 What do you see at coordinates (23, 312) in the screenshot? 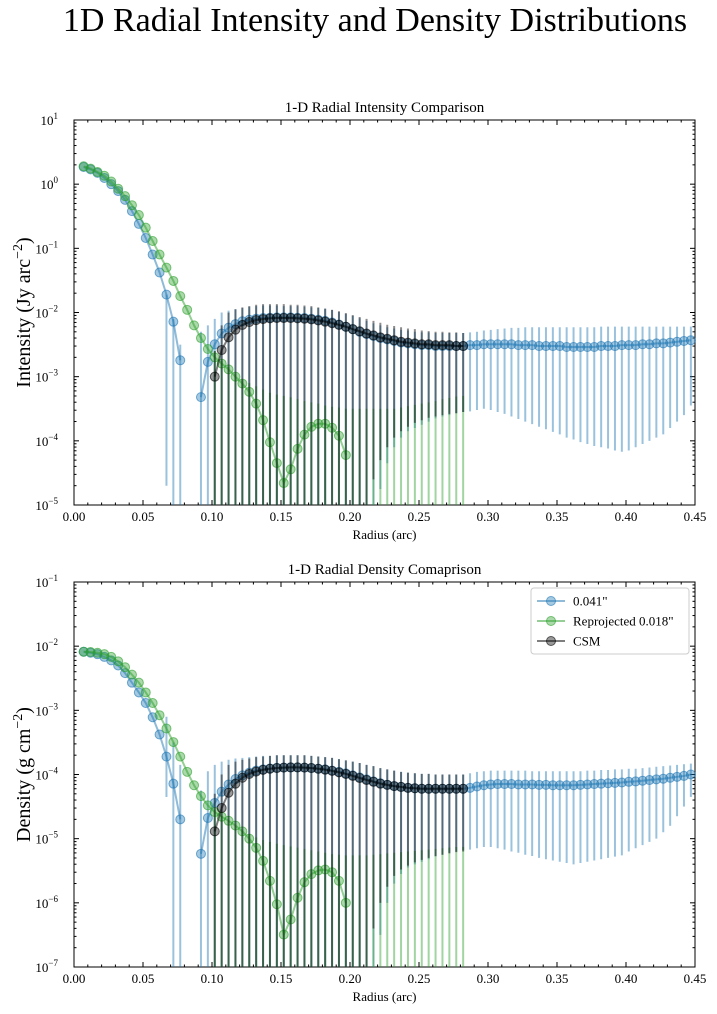
I see `y-axis-label: Intensity (Jy arc−2)` at bounding box center [23, 312].